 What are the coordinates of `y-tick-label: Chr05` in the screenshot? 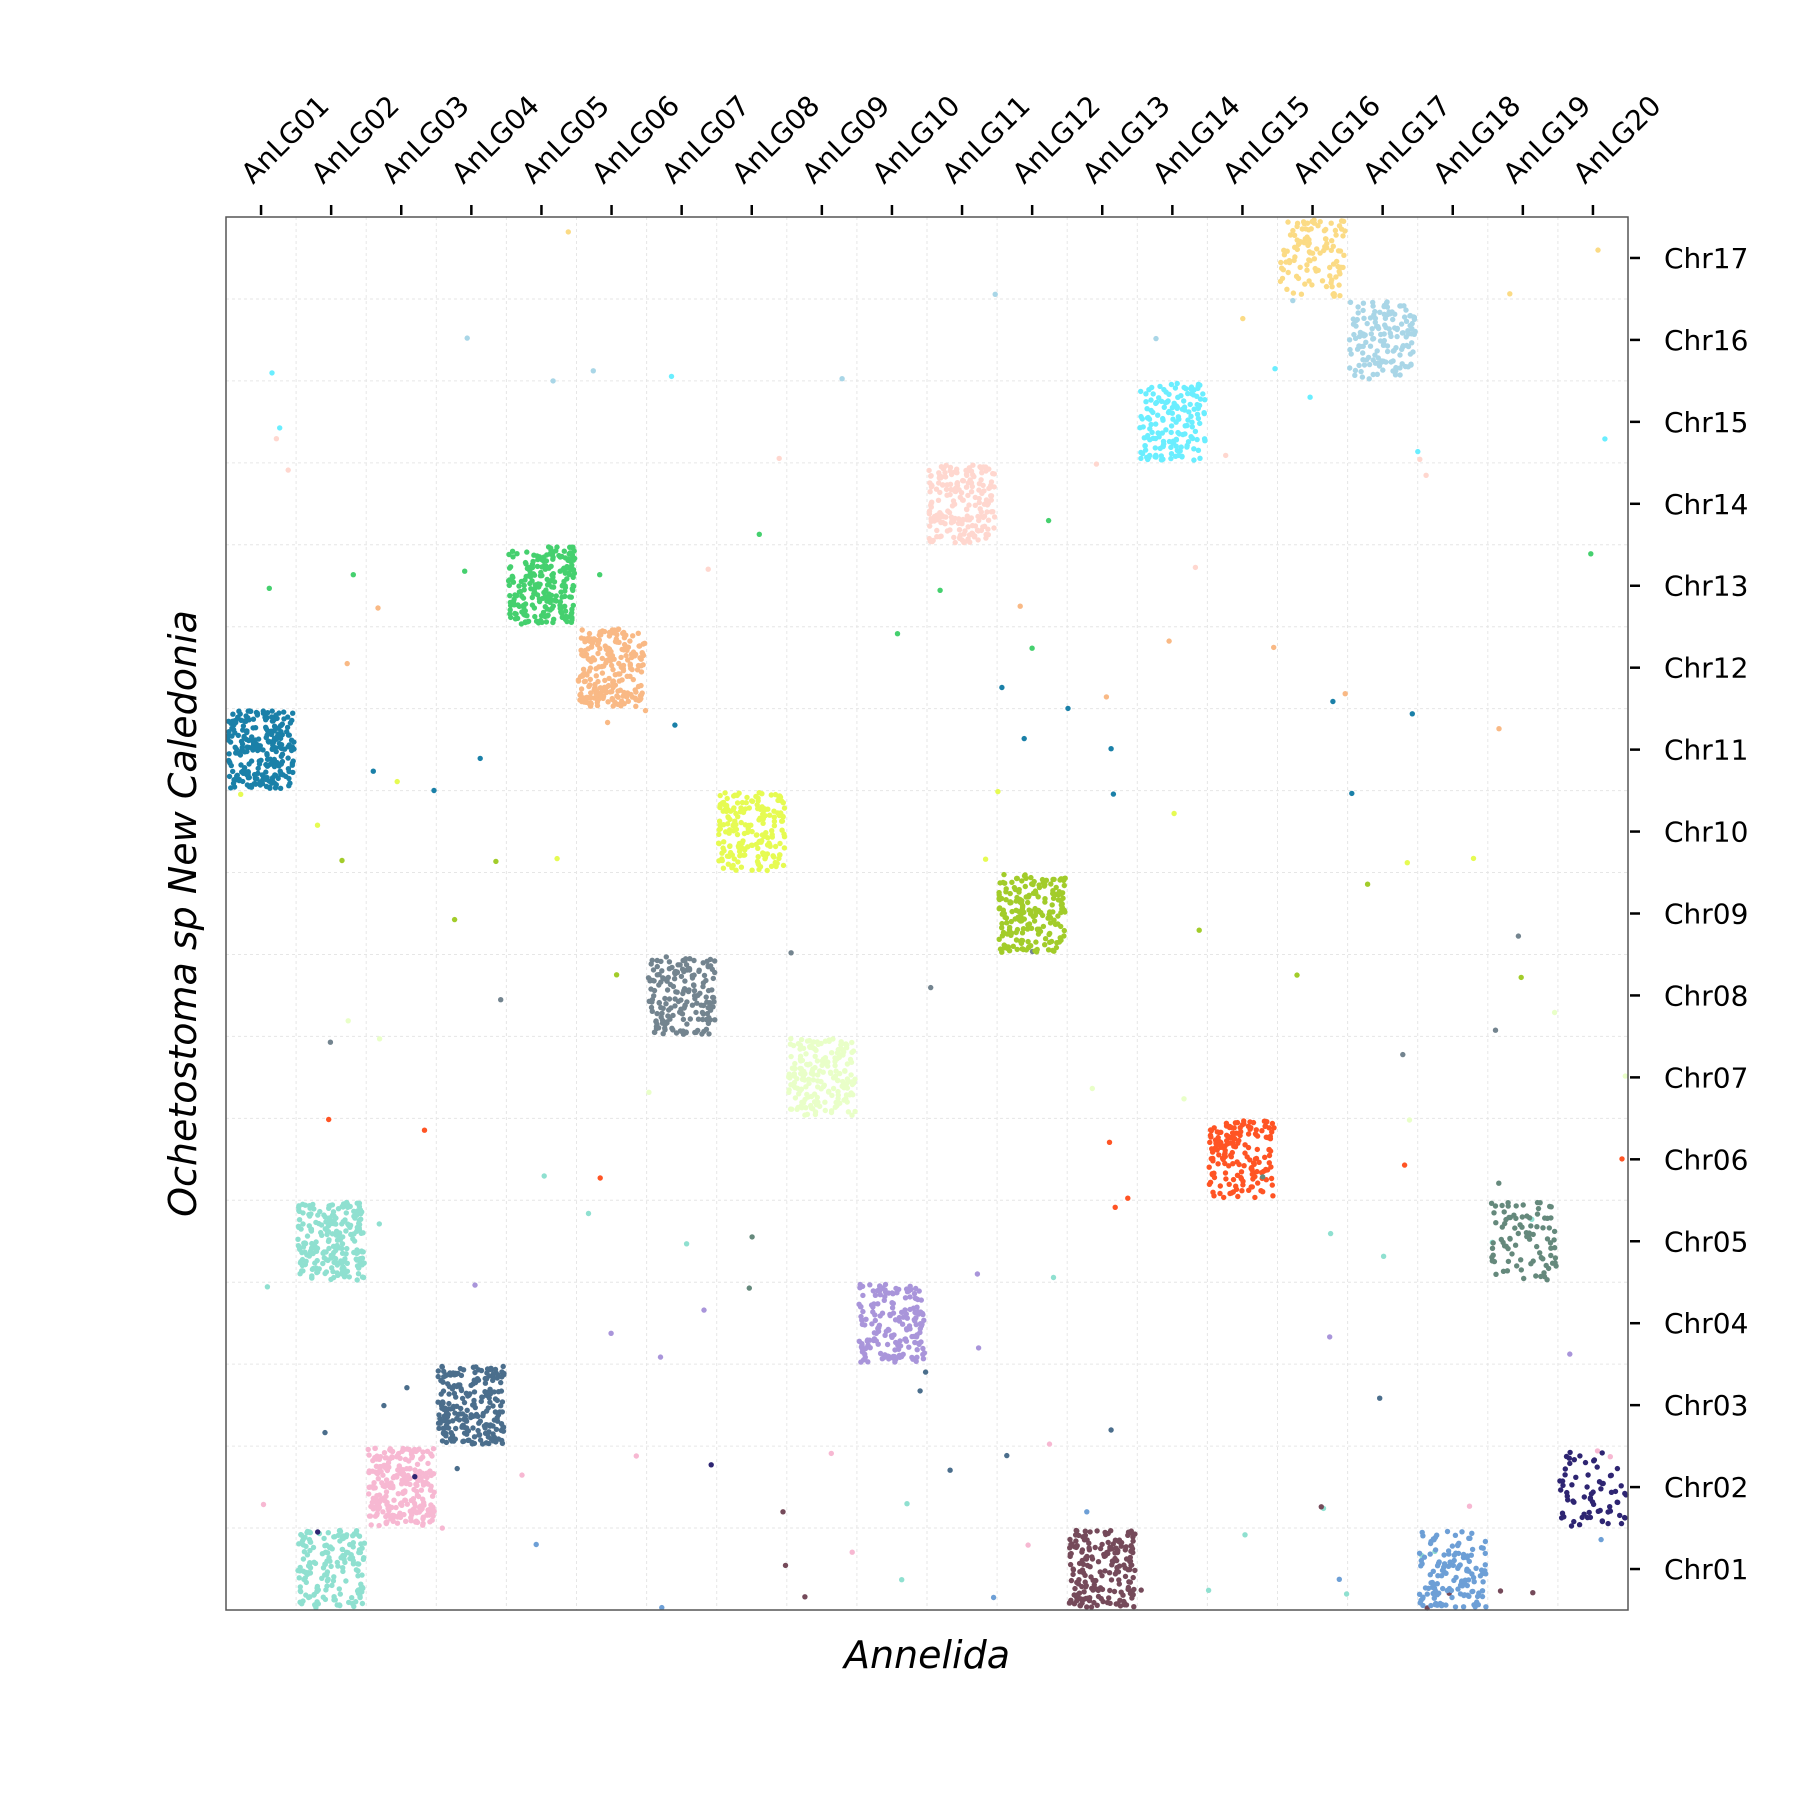 It's located at (1706, 1241).